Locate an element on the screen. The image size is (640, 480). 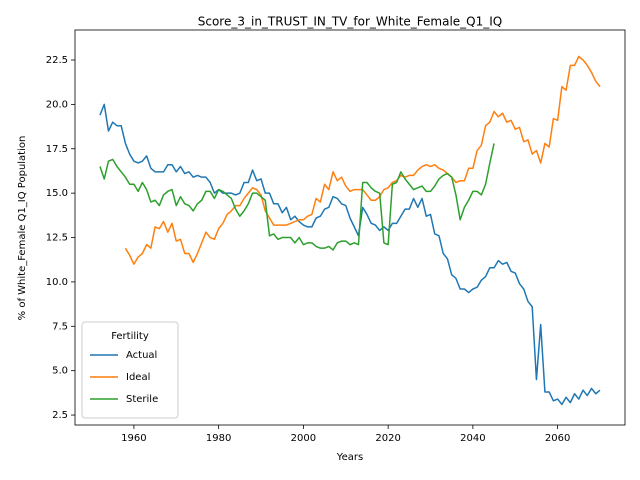
y-tick-label: 2.5 is located at coordinates (60, 415).